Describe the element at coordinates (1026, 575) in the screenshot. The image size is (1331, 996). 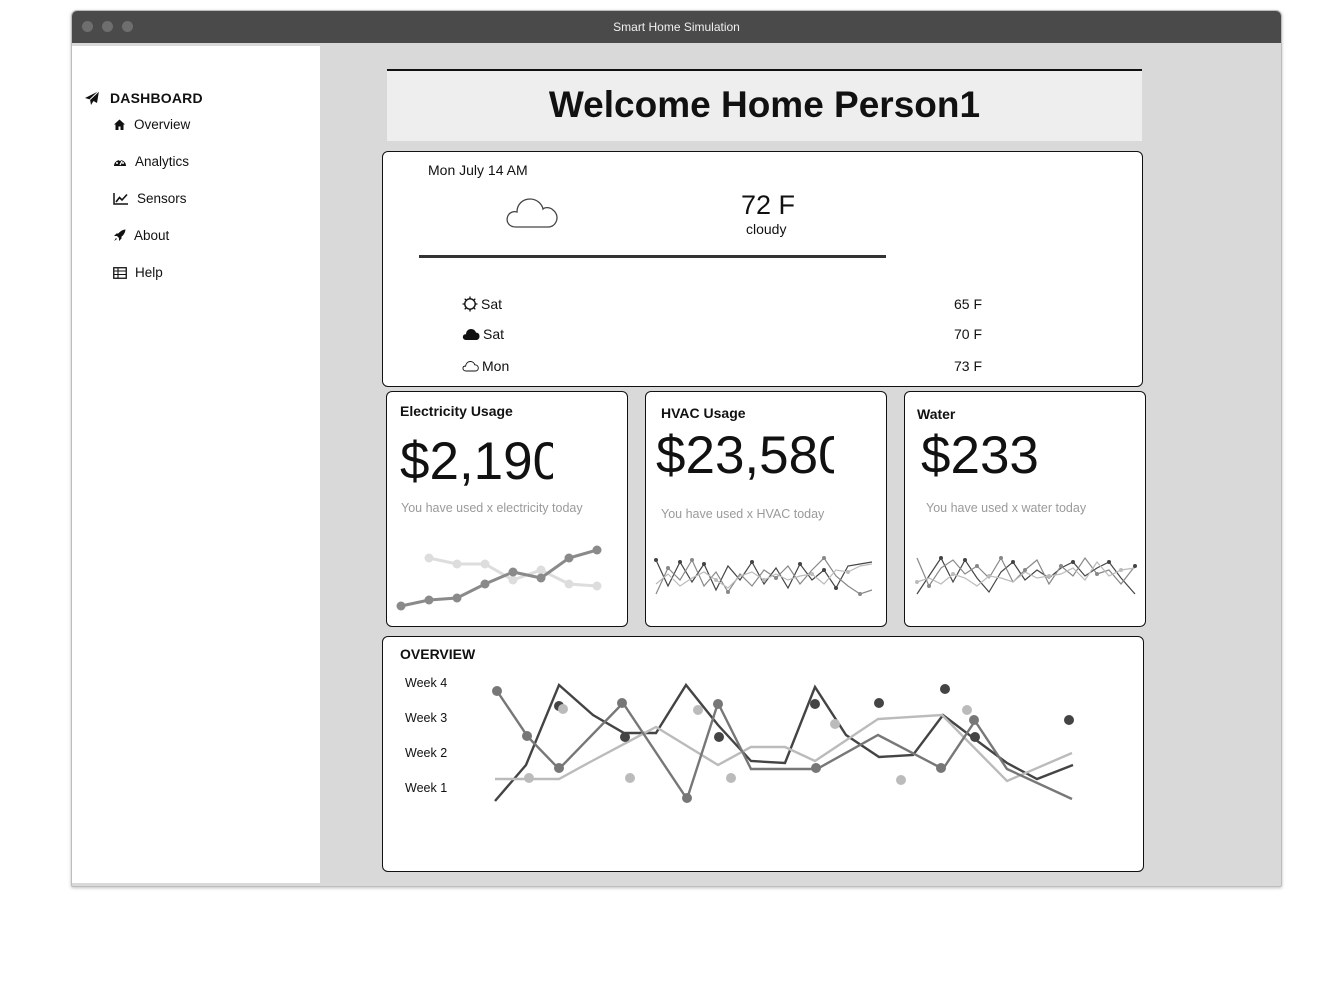
I see `water-sparkline` at that location.